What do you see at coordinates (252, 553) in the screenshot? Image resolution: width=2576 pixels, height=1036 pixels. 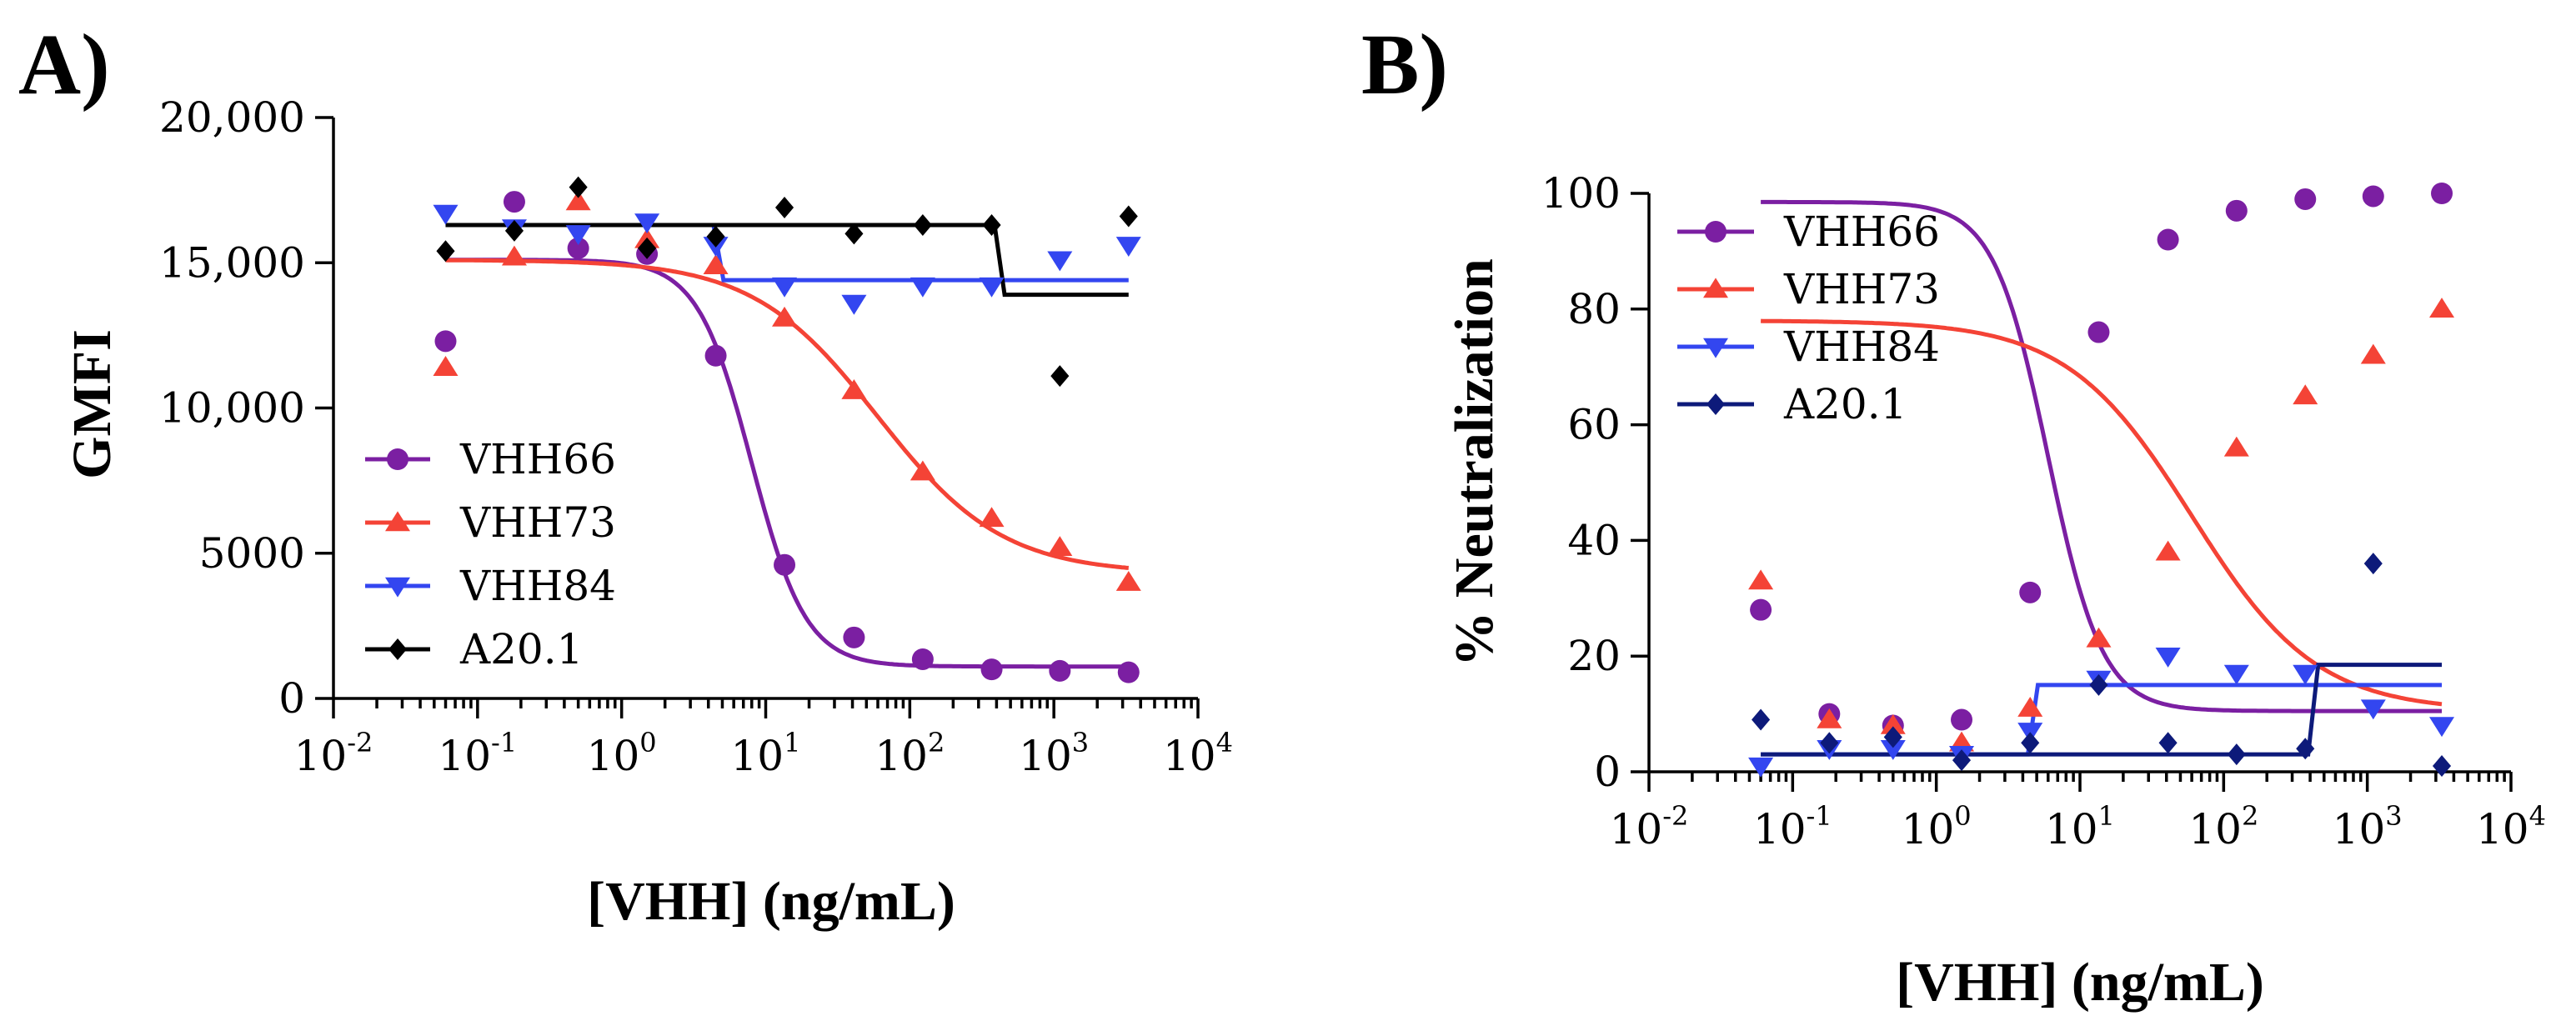 I see `panel-a-ytick-label: 5000` at bounding box center [252, 553].